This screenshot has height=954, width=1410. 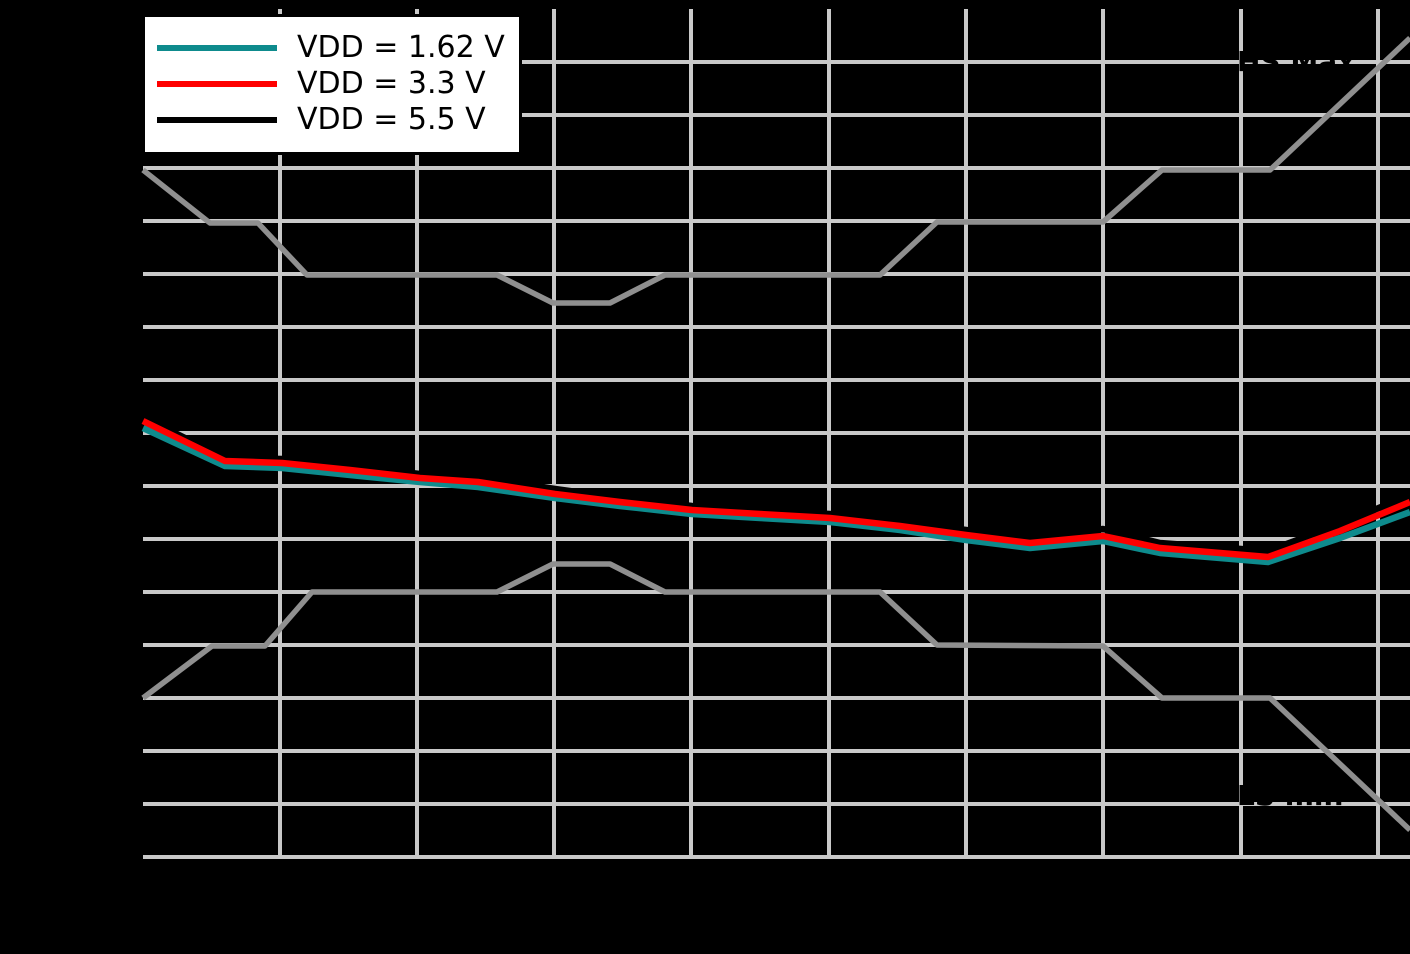 What do you see at coordinates (217, 48) in the screenshot?
I see `legend-line-sample-teal` at bounding box center [217, 48].